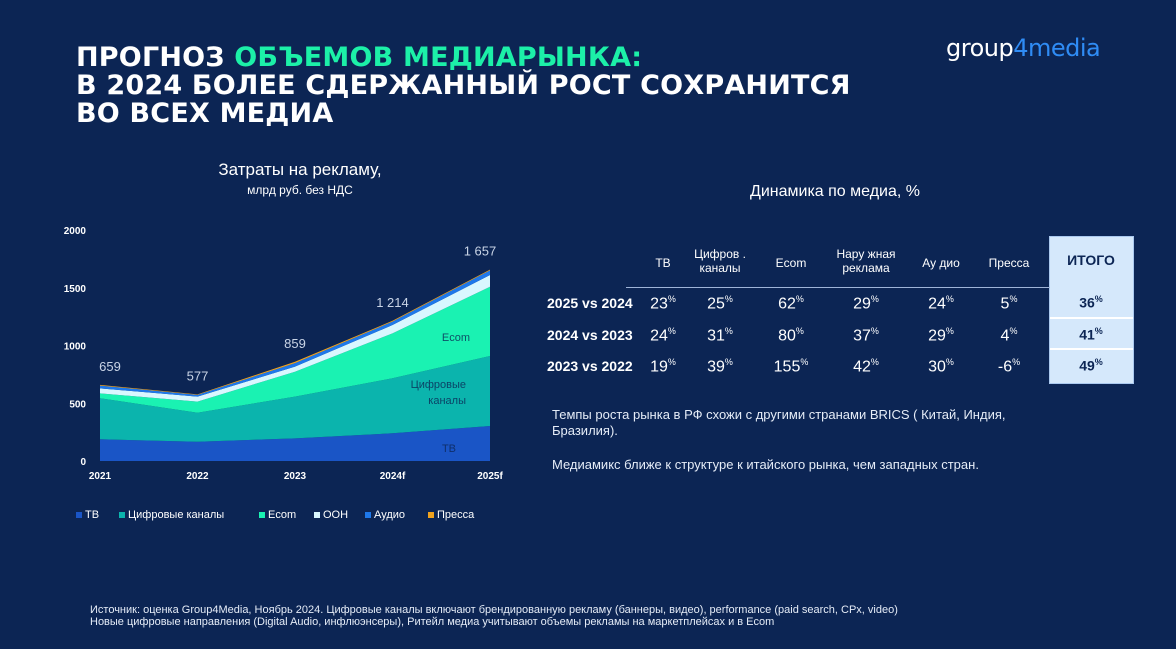  What do you see at coordinates (1087, 334) in the screenshot?
I see `cell-value: 41` at bounding box center [1087, 334].